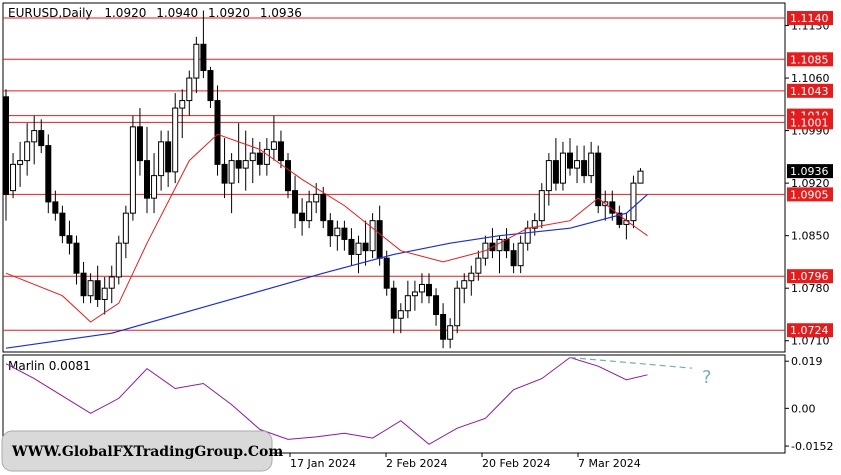  I want to click on indicator-tick-label-2: -0.0152, so click(812, 446).